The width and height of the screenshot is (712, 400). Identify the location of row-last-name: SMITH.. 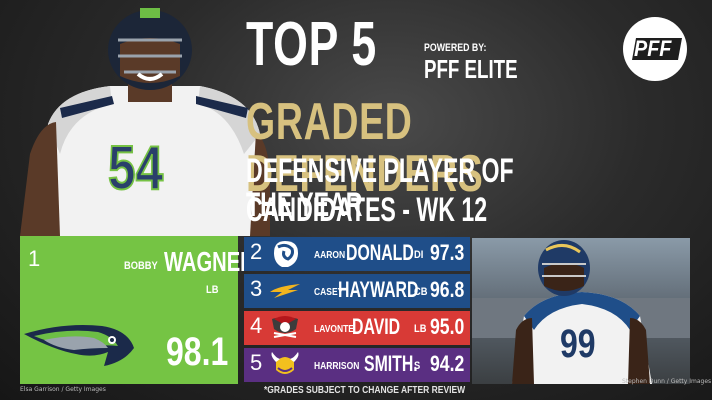
(391, 363).